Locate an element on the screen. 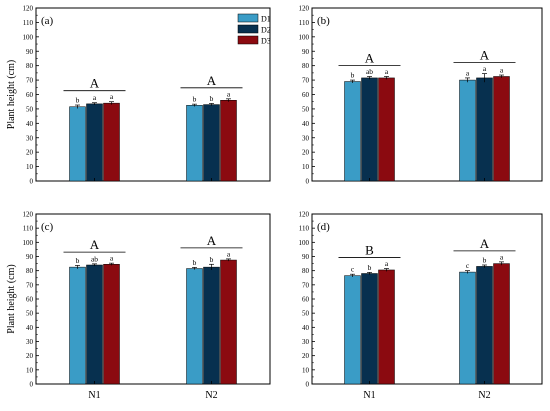 This screenshot has height=411, width=550. group-letter: B is located at coordinates (369, 250).